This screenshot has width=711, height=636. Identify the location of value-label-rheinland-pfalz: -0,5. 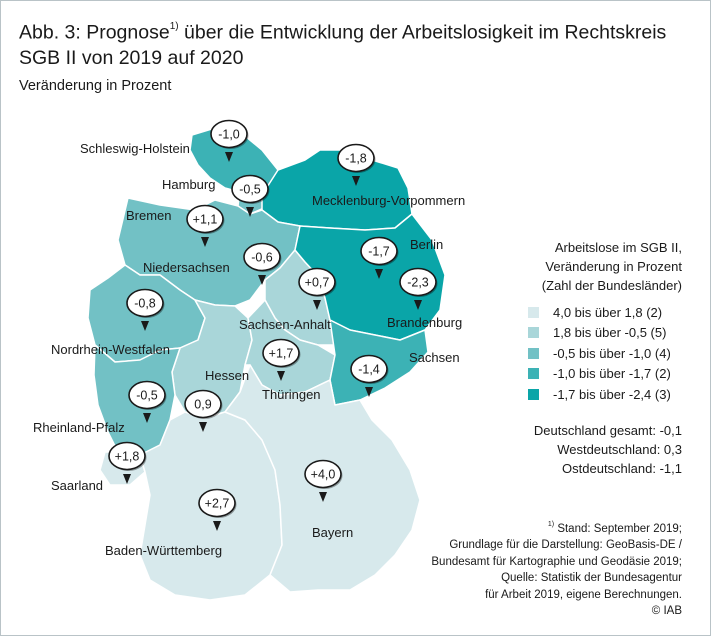
(147, 396).